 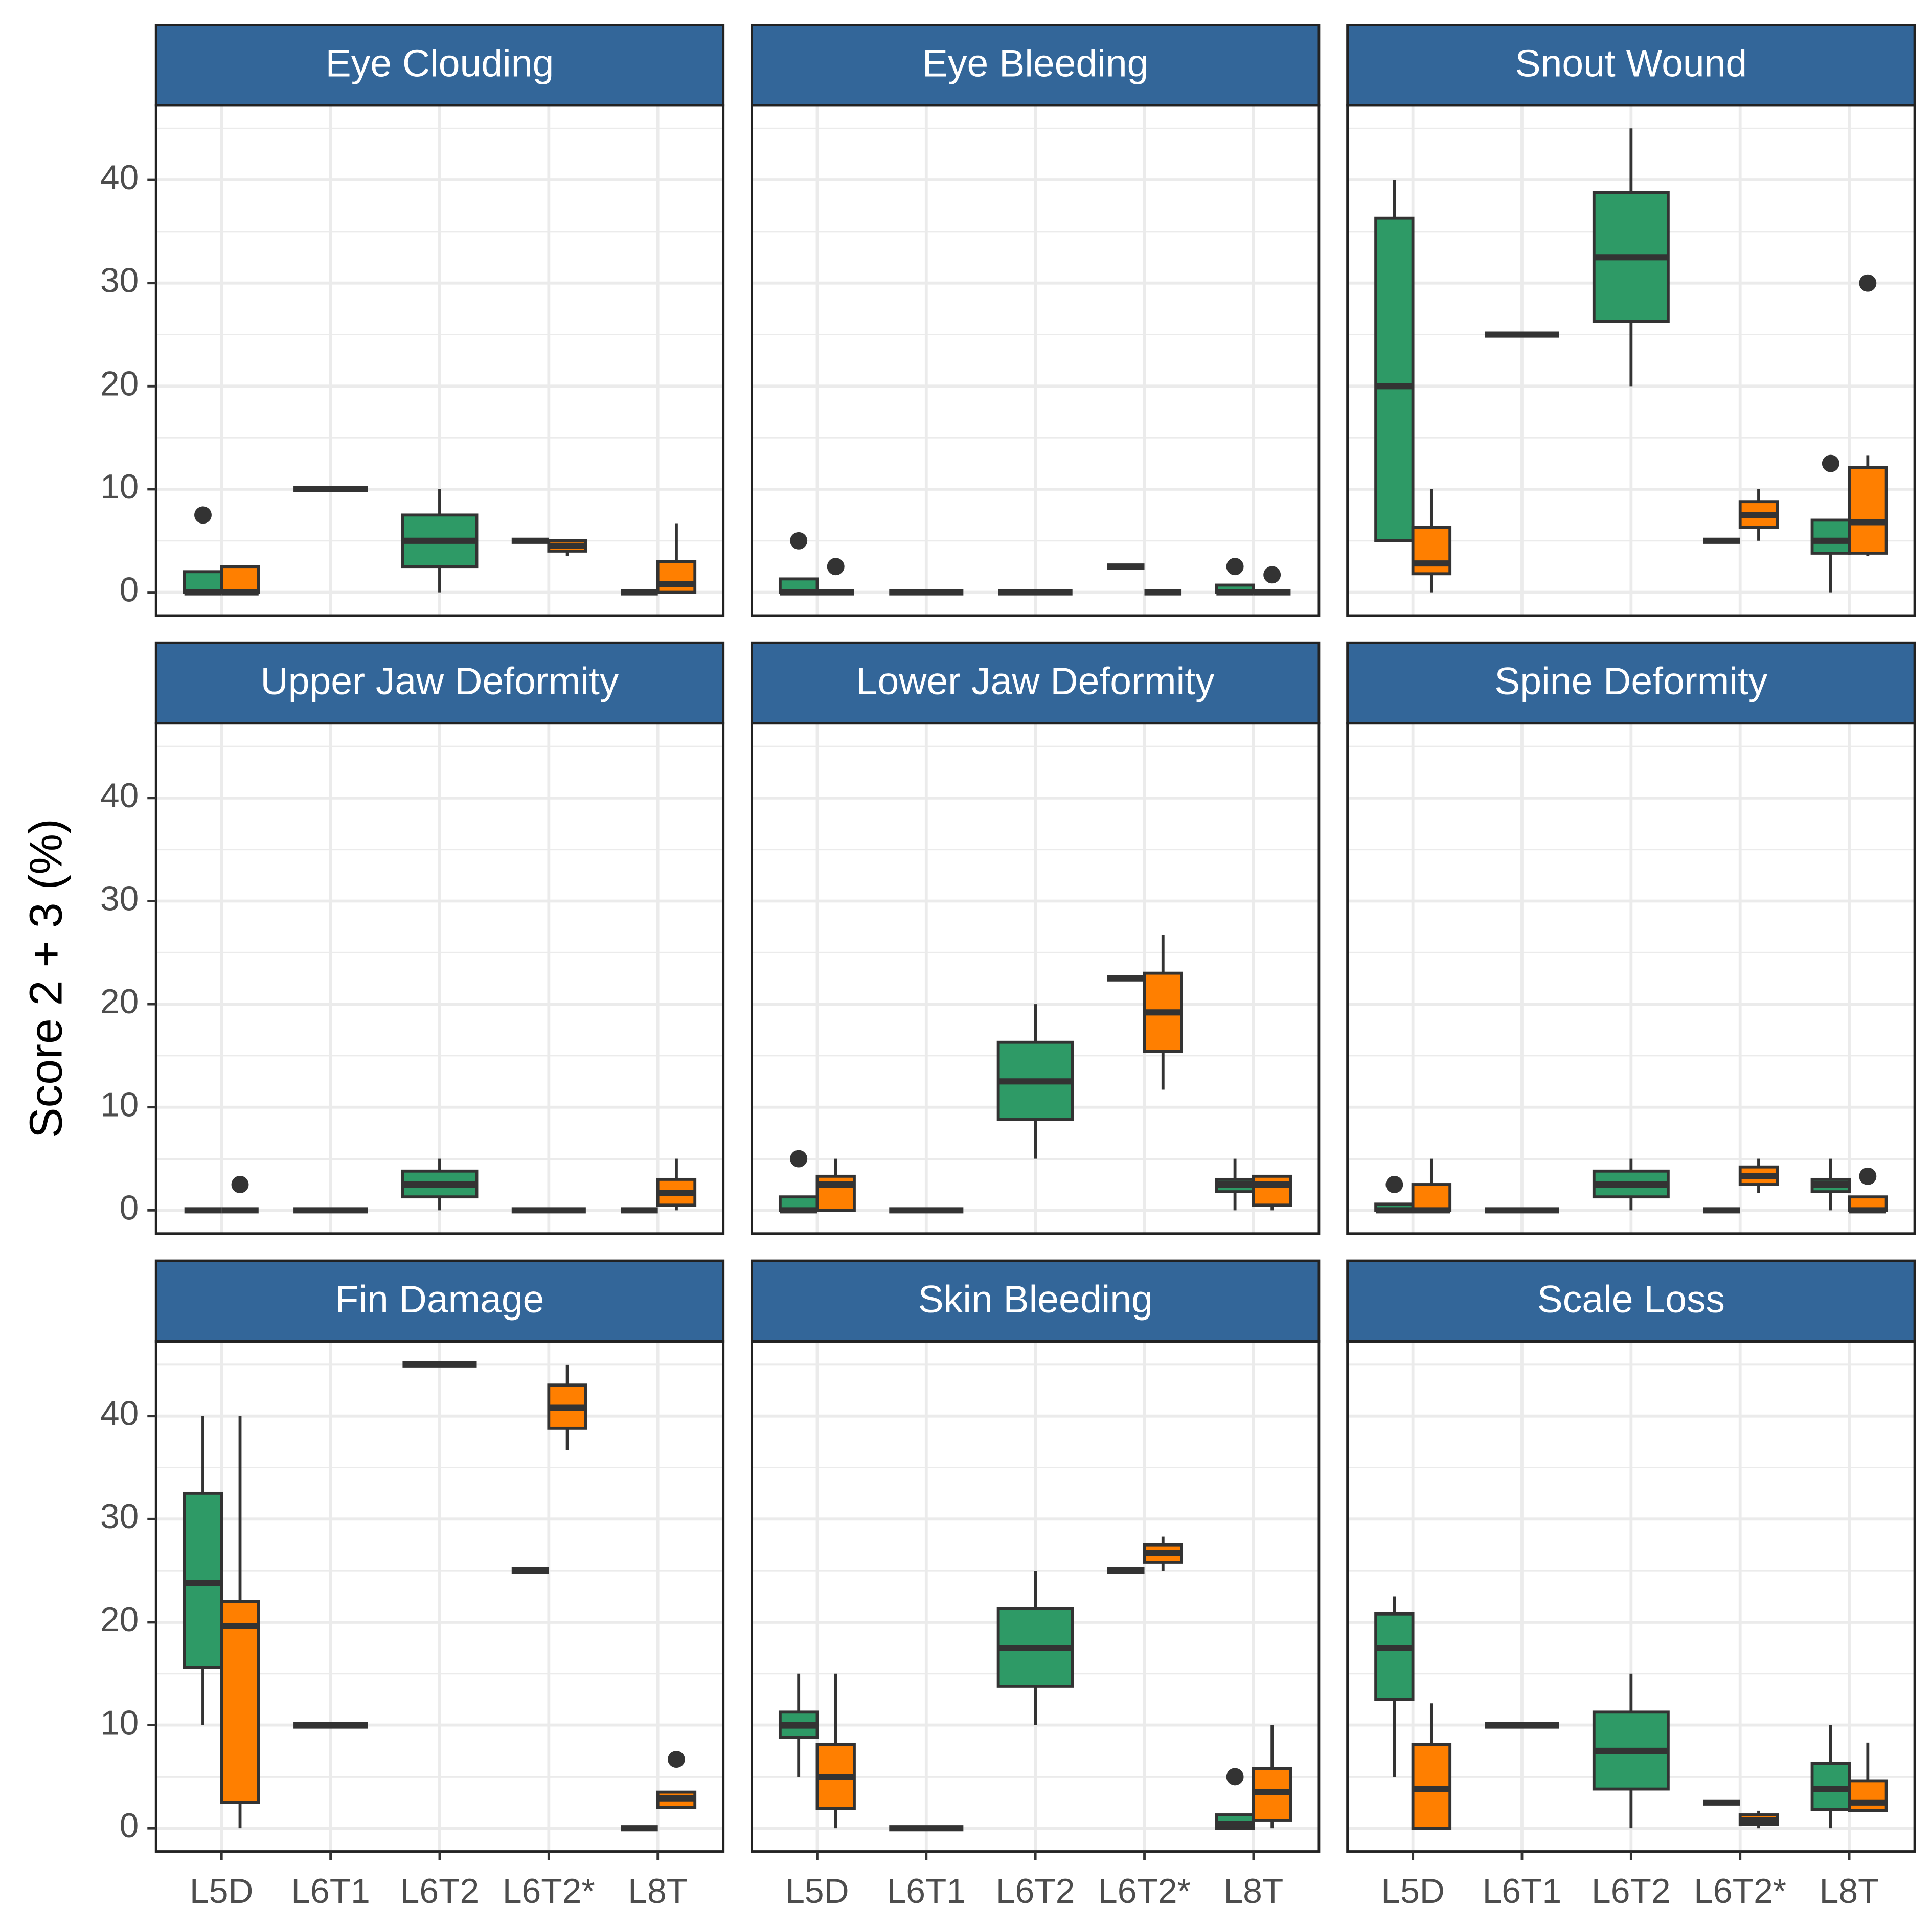 What do you see at coordinates (1631, 320) in the screenshot?
I see `panel: Snout Wound` at bounding box center [1631, 320].